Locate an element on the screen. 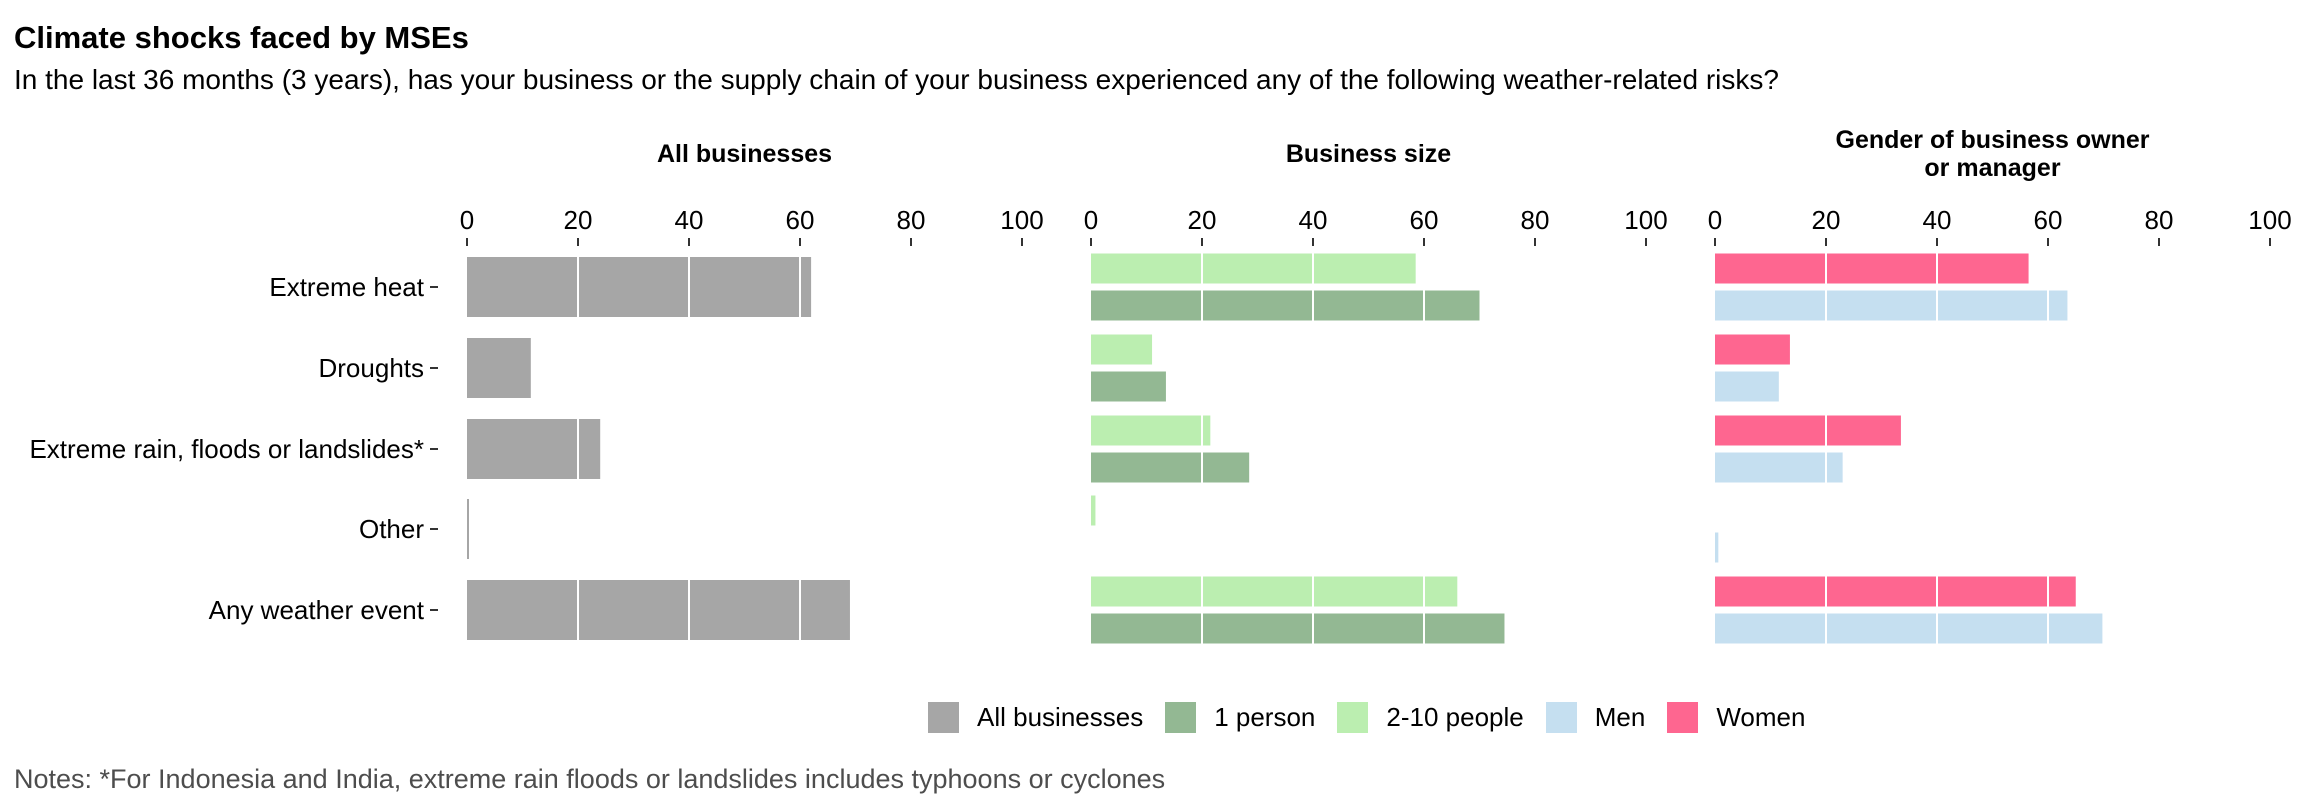  bar-women-any-weather-event is located at coordinates (1895, 591).